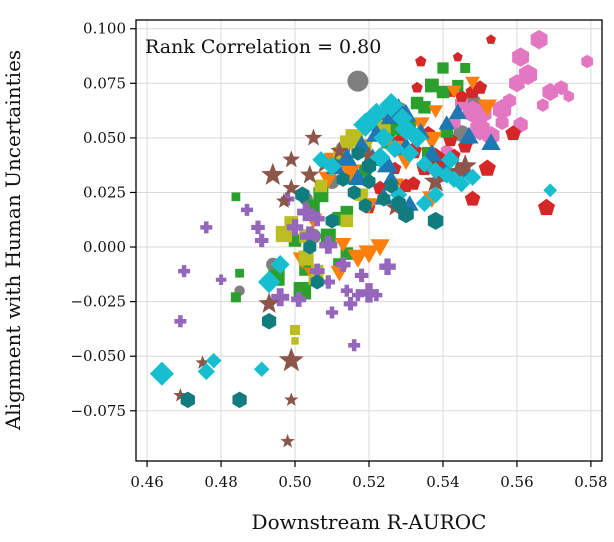 This screenshot has width=614, height=542. Describe the element at coordinates (104, 247) in the screenshot. I see `y-tick-label: 0.000` at that location.